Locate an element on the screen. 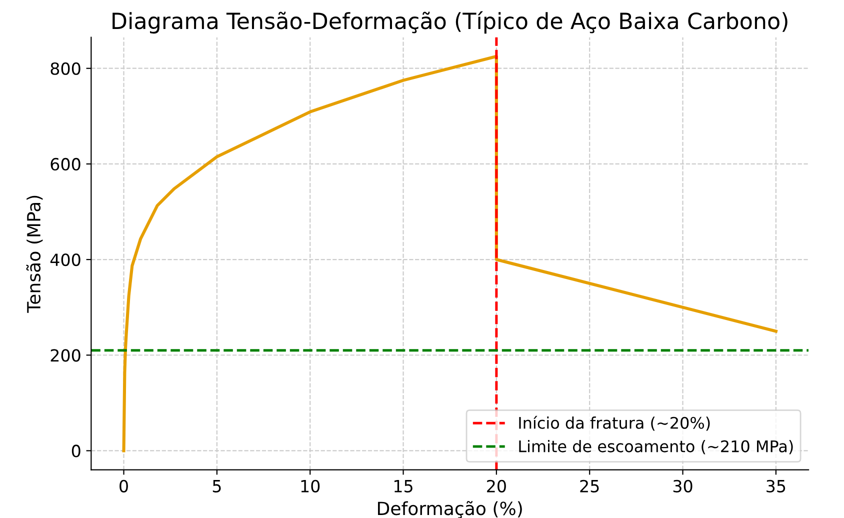 The image size is (844, 518). y-axis-title: Tensão (MPa) is located at coordinates (34, 254).